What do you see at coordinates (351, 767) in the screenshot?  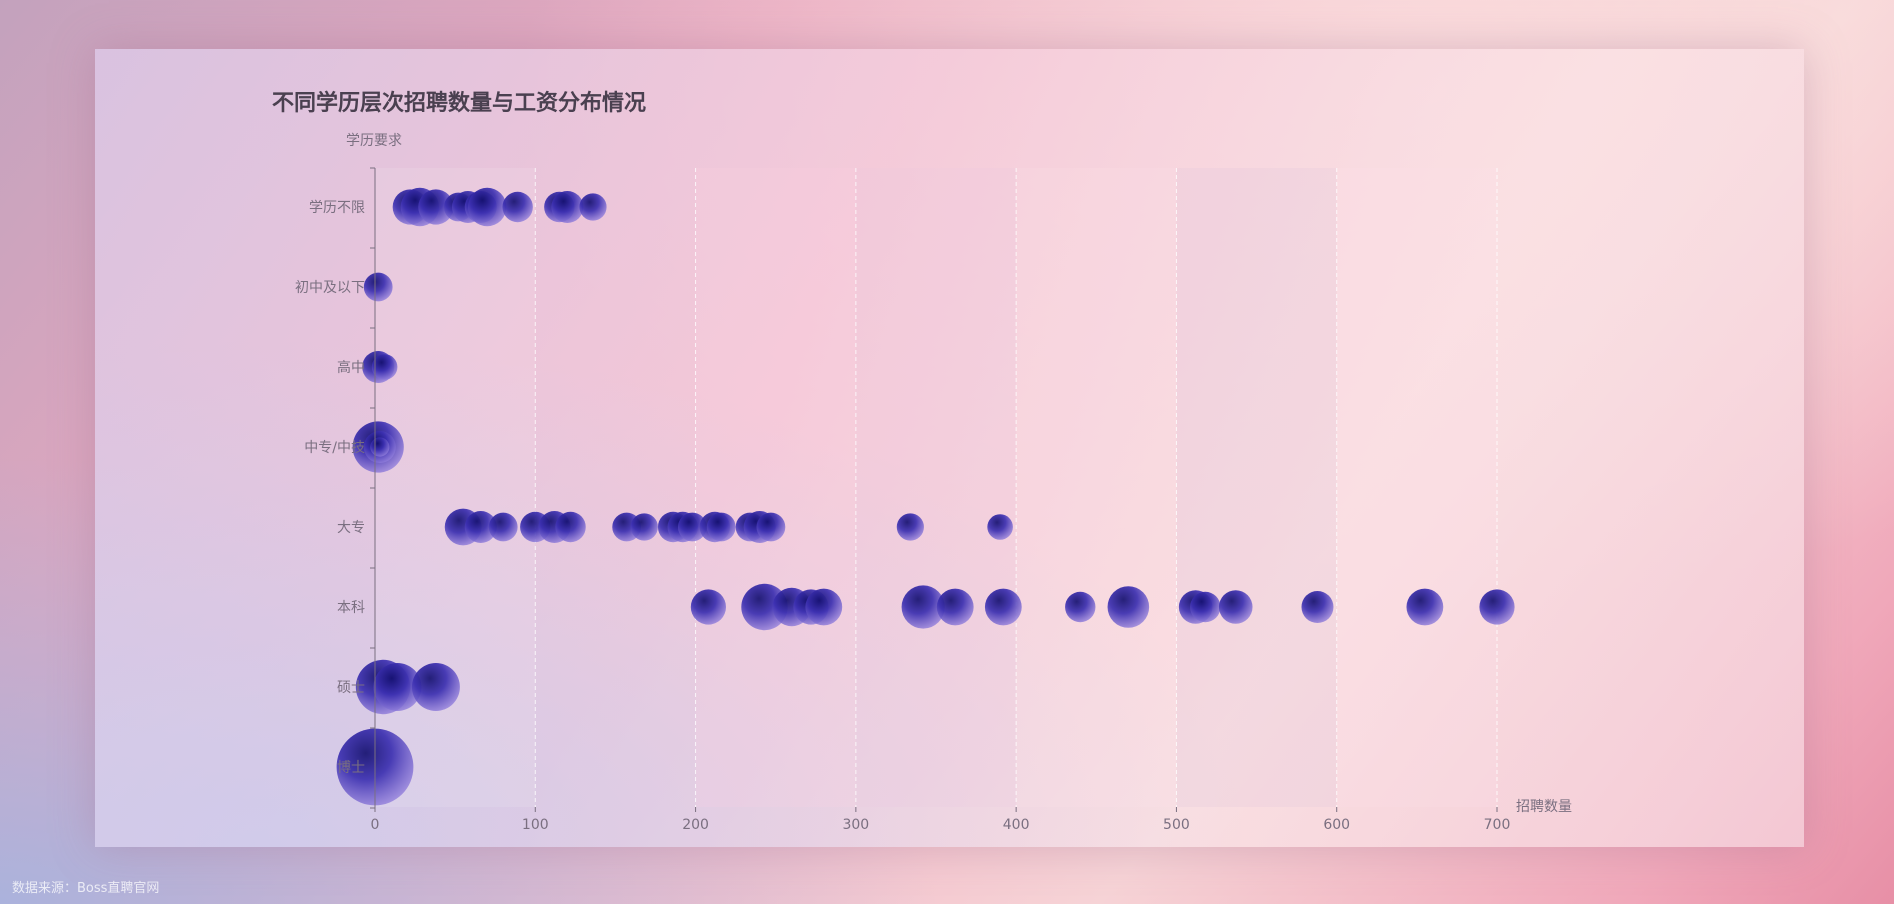 I see `y-tick-label: 博士` at bounding box center [351, 767].